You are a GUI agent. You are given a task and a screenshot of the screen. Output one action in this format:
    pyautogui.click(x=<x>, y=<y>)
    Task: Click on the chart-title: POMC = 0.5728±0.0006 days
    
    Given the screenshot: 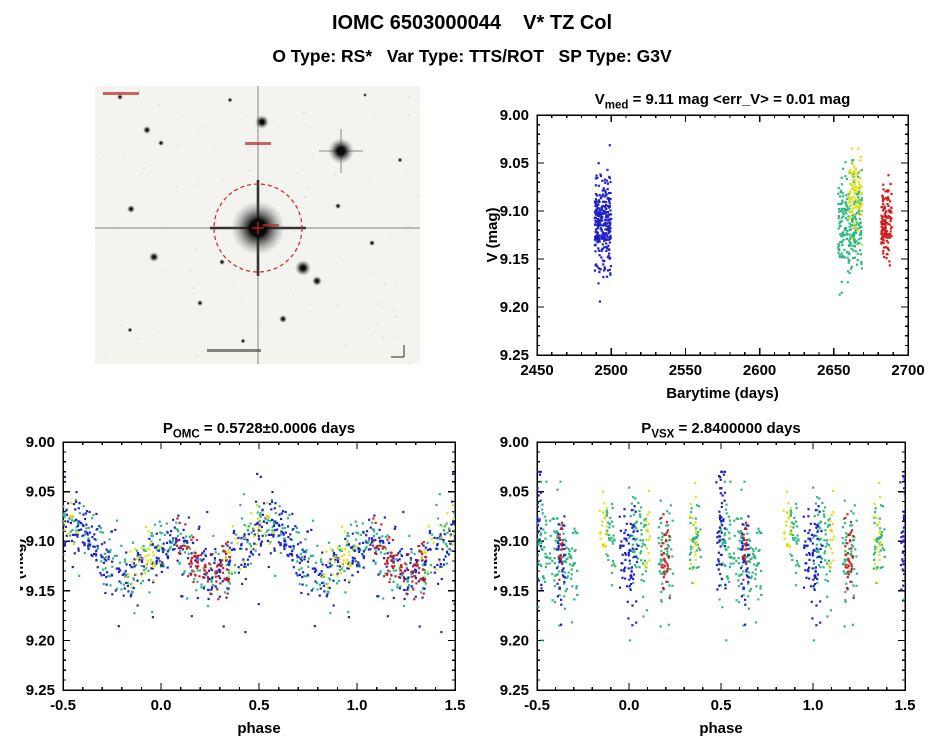 What is the action you would take?
    pyautogui.click(x=259, y=430)
    